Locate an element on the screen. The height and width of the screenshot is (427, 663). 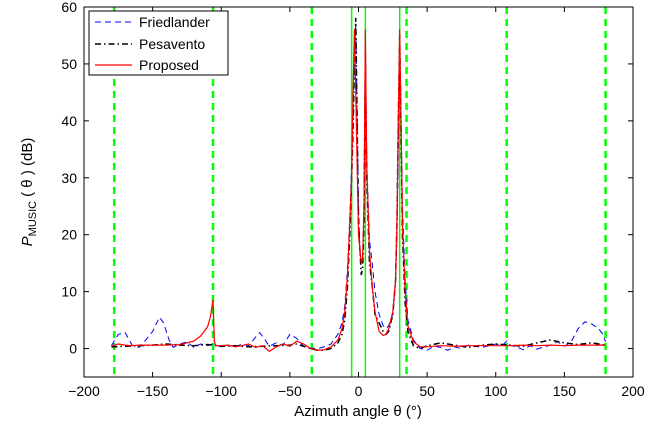
x-tick-label: −150 is located at coordinates (153, 391).